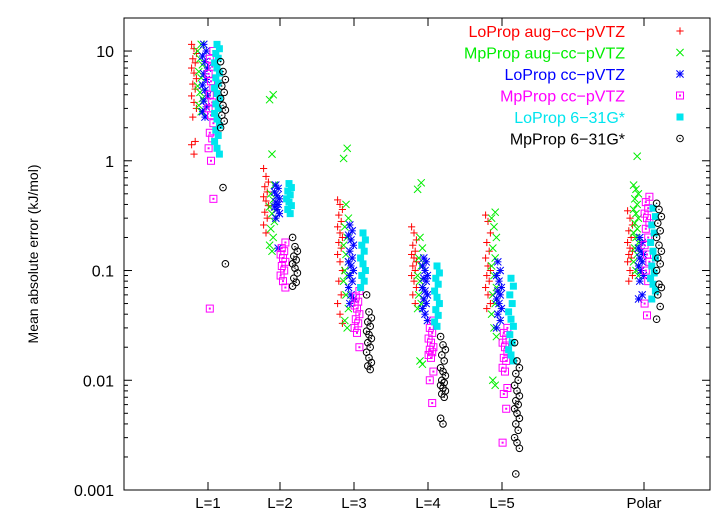 The height and width of the screenshot is (513, 715). I want to click on legend-label: MpProp 6−31G*, so click(567, 140).